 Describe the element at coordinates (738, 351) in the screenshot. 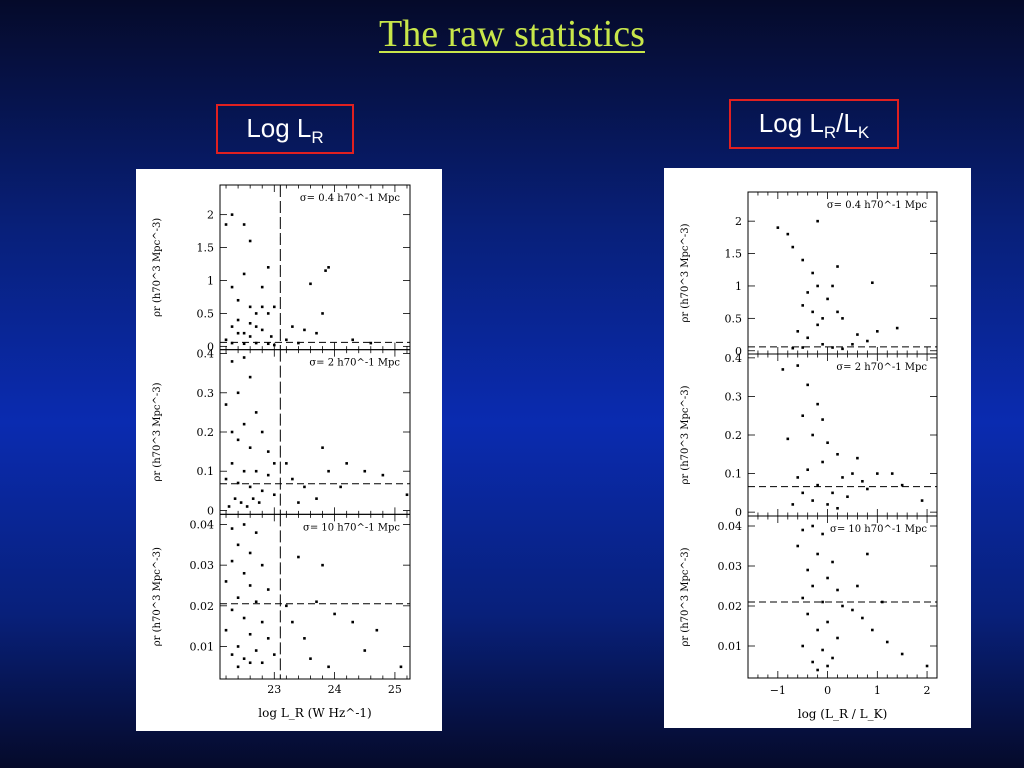

I see `y-tick-label: 0` at that location.